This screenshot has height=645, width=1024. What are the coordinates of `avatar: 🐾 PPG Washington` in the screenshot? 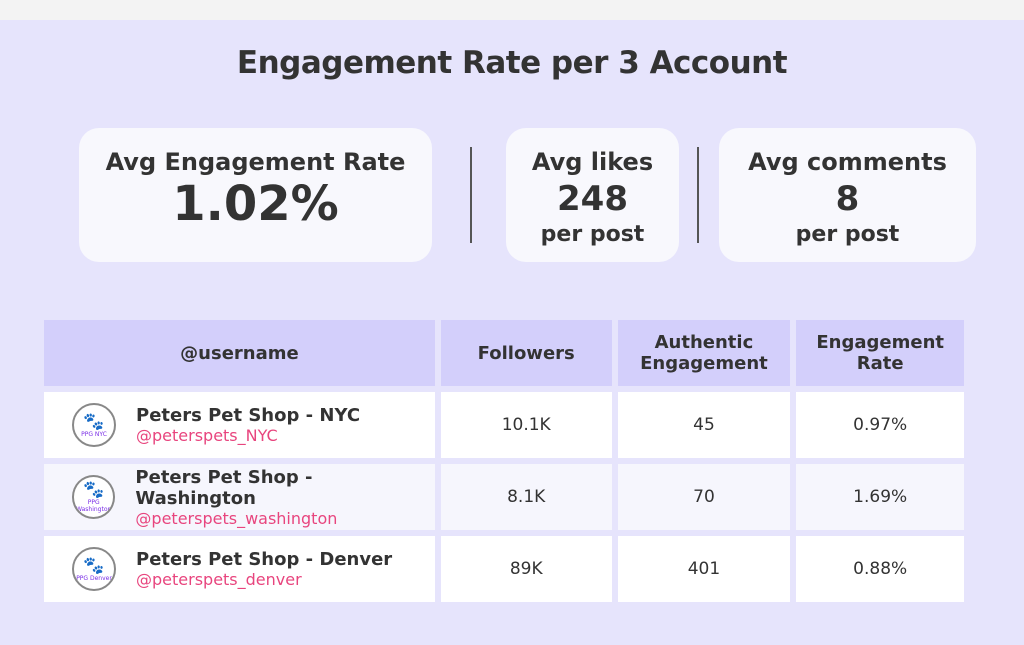 It's located at (94, 497).